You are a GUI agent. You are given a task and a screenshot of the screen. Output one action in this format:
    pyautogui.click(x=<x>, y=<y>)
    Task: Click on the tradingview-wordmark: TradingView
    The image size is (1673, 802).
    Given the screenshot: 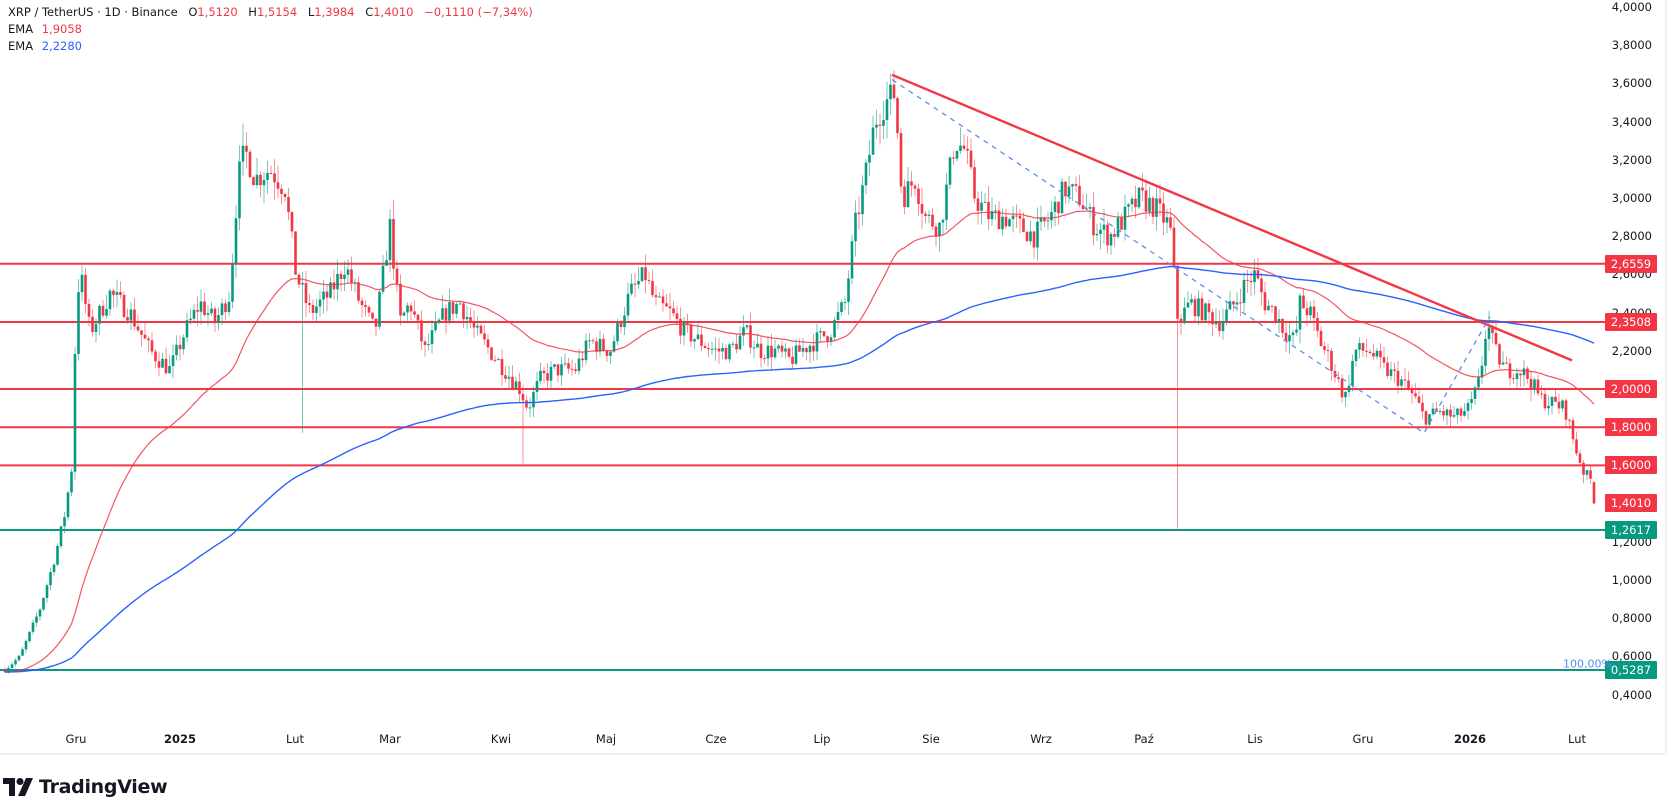 What is the action you would take?
    pyautogui.click(x=103, y=787)
    